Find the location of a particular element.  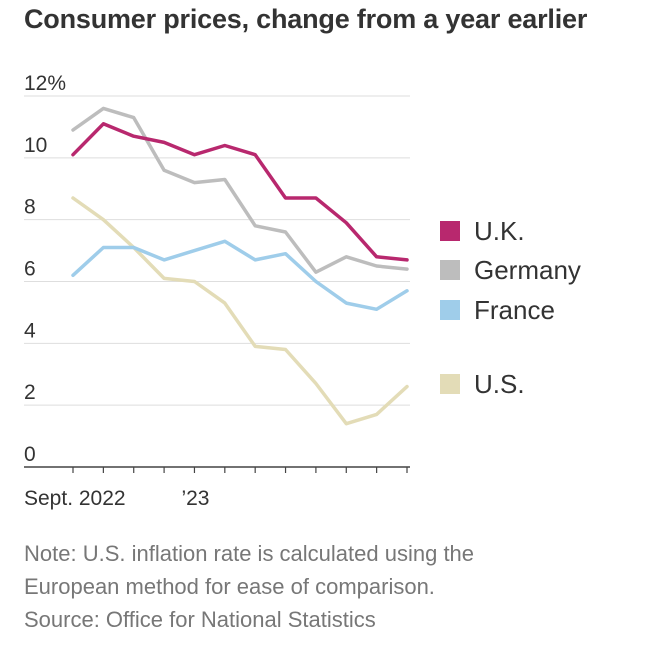

series-line-uk is located at coordinates (240, 192).